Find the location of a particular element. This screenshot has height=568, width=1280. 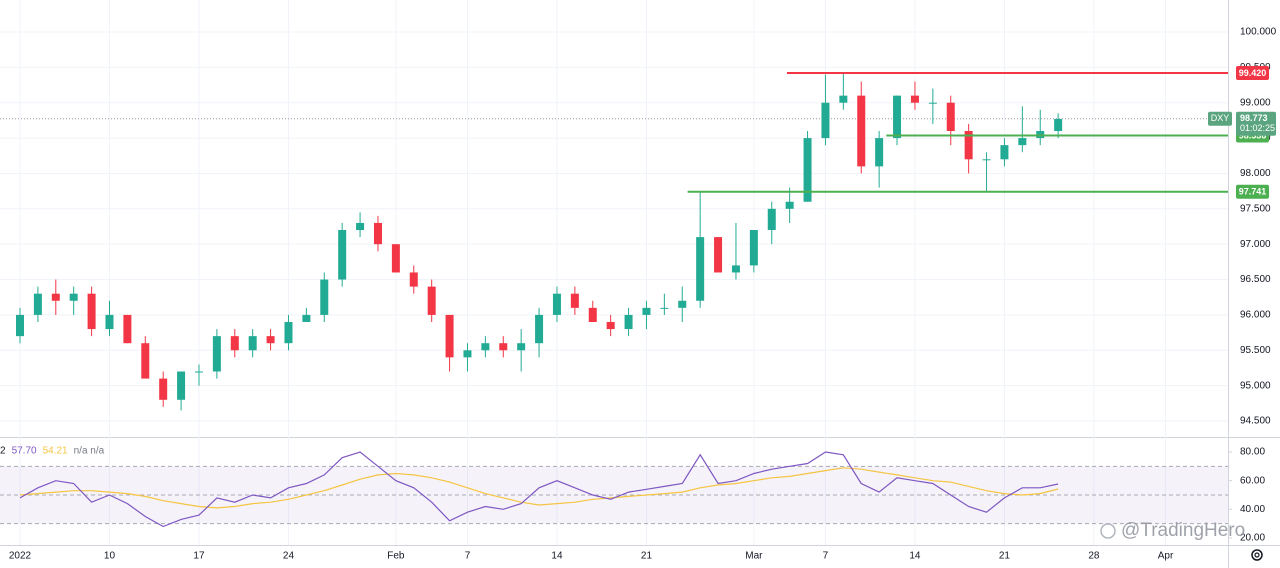

x-tick-label: 24 is located at coordinates (289, 556).